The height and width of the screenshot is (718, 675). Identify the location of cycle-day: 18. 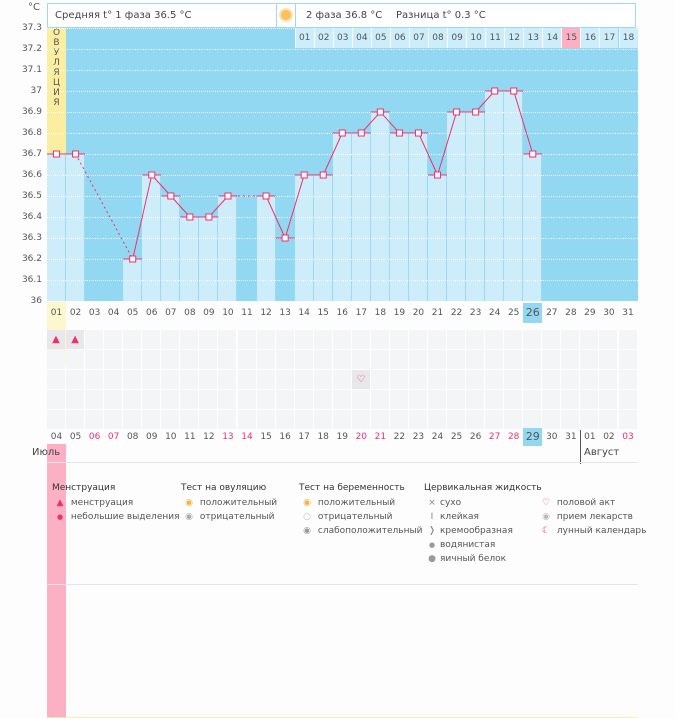
(380, 313).